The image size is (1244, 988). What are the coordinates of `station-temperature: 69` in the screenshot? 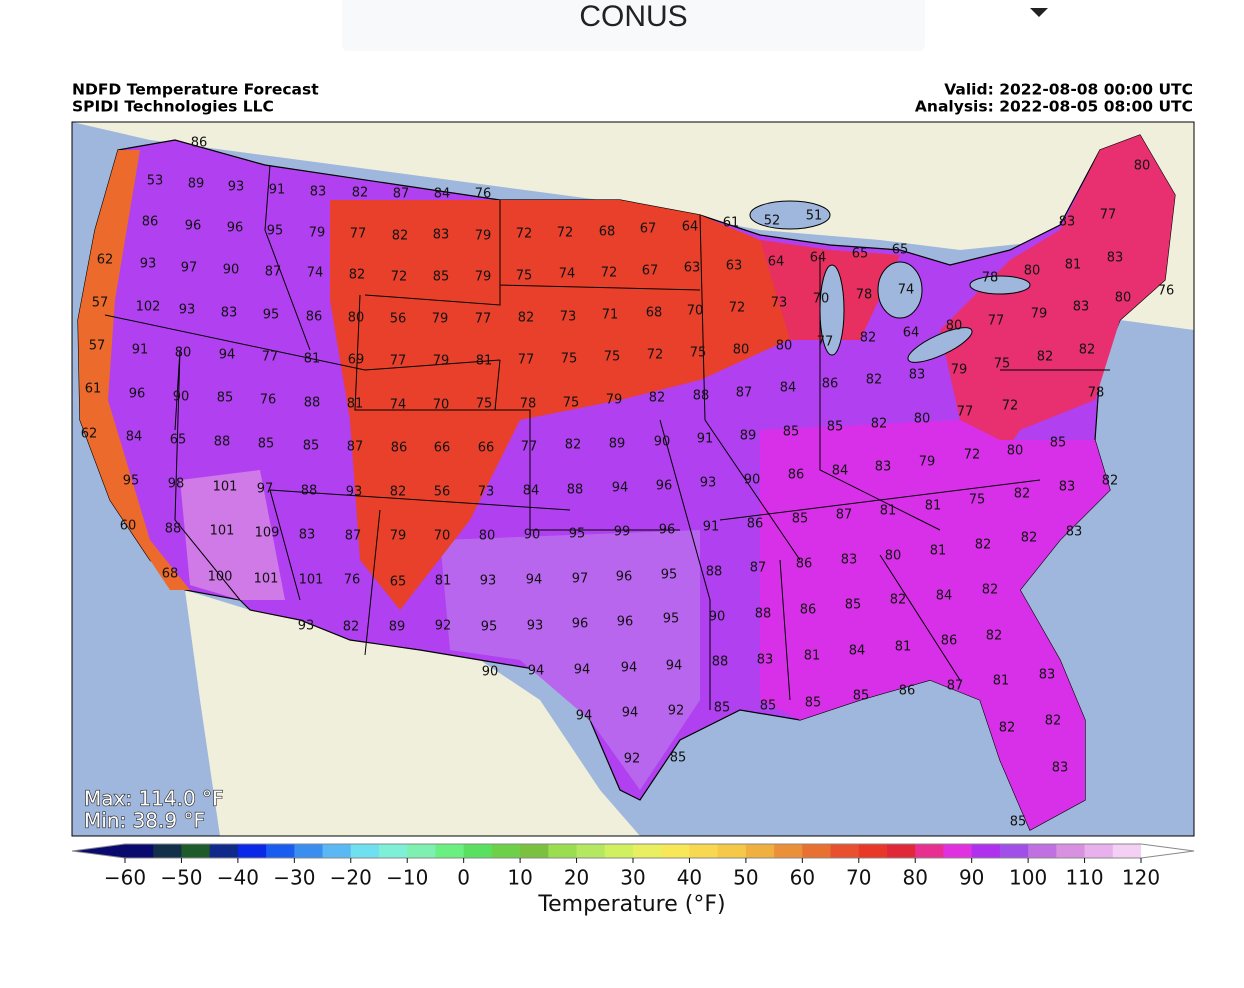 It's located at (356, 360).